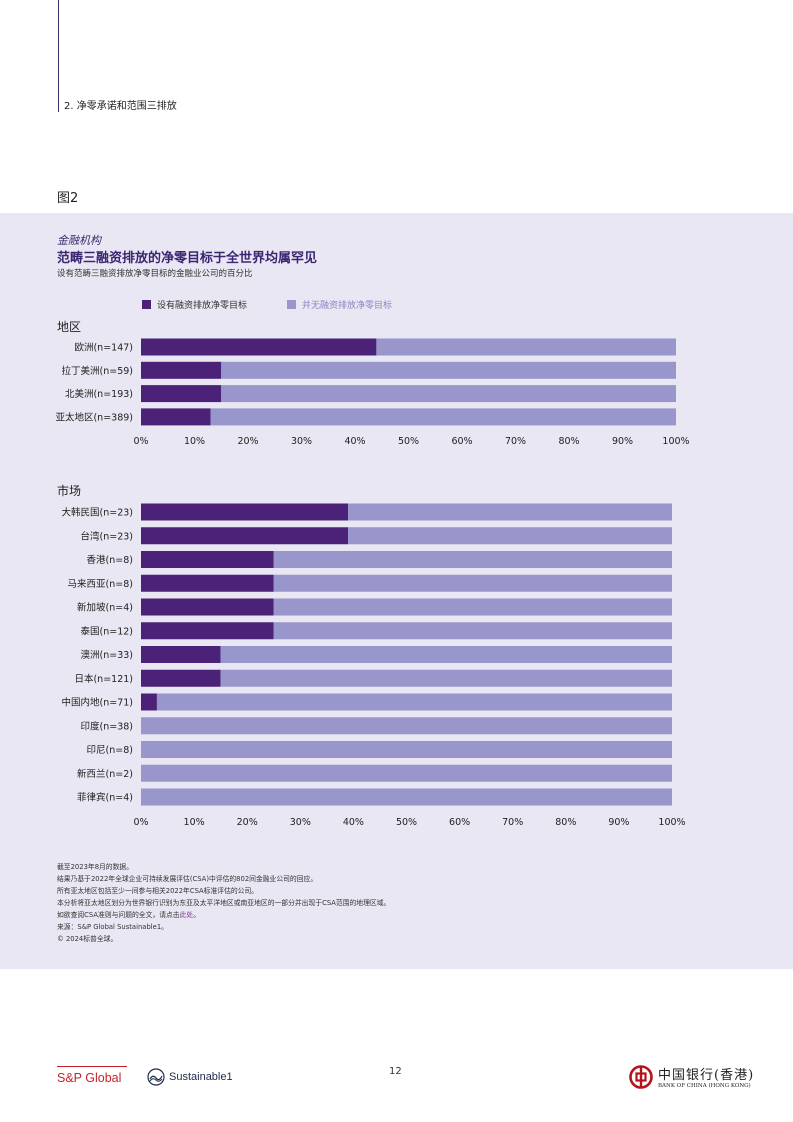 Image resolution: width=793 pixels, height=1122 pixels. I want to click on category-label: 亚太地区(n=389), so click(94, 417).